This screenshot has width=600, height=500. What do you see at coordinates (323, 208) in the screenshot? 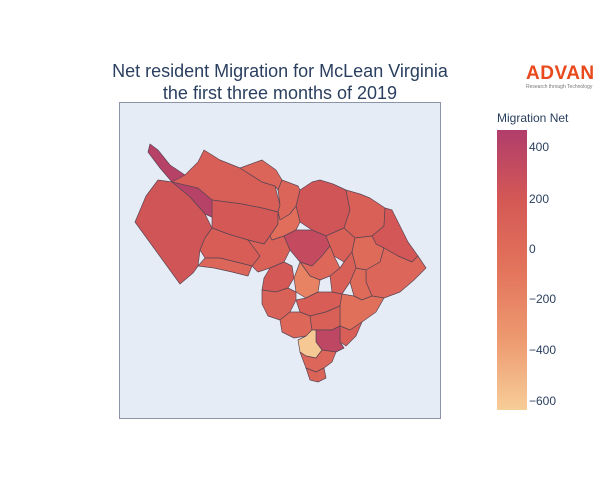
I see `region-north-east-a` at bounding box center [323, 208].